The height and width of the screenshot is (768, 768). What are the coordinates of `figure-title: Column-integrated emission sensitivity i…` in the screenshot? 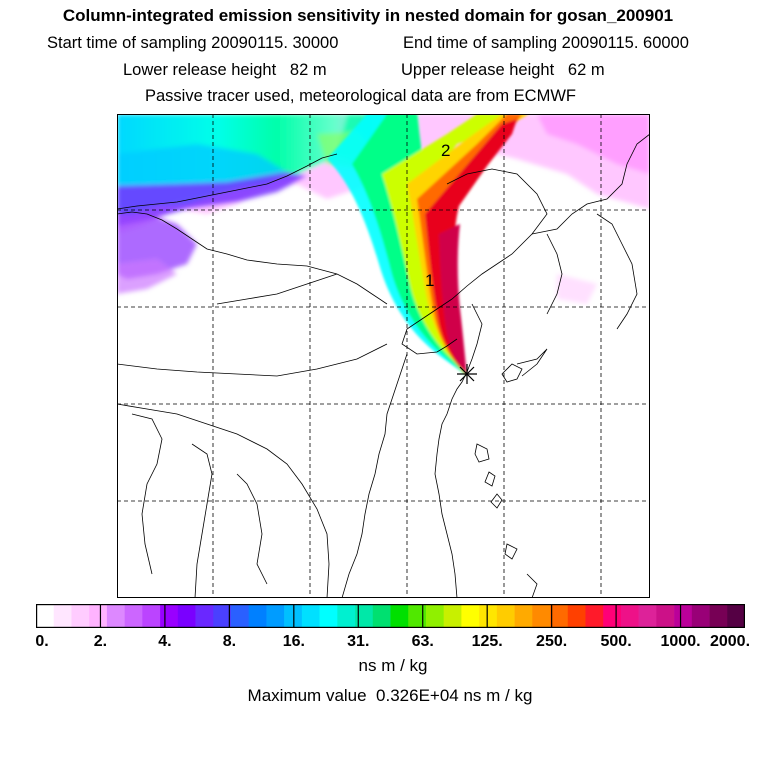 It's located at (368, 15).